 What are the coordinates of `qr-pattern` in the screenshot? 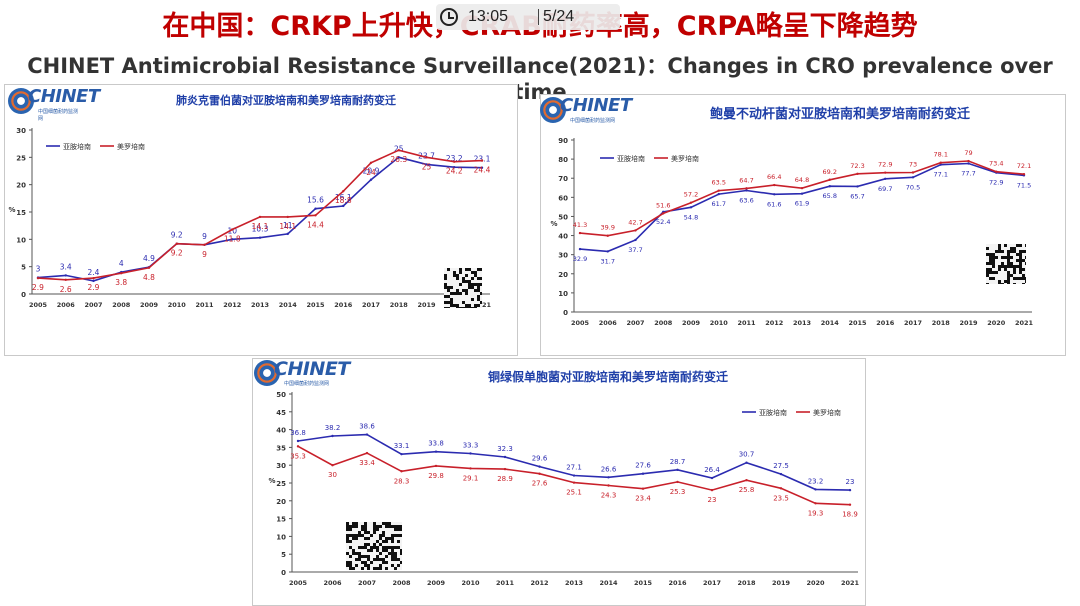 It's located at (374, 546).